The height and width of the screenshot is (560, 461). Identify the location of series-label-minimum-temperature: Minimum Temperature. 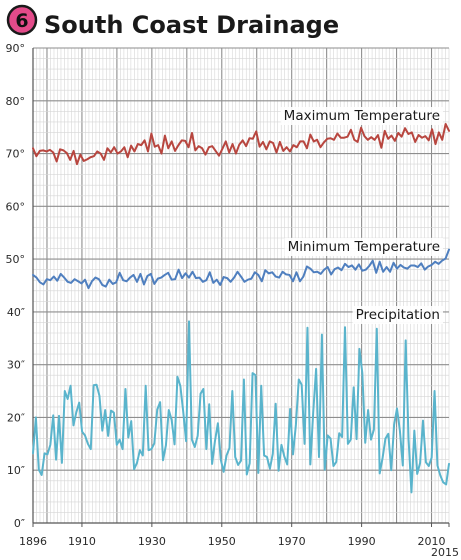
(364, 247).